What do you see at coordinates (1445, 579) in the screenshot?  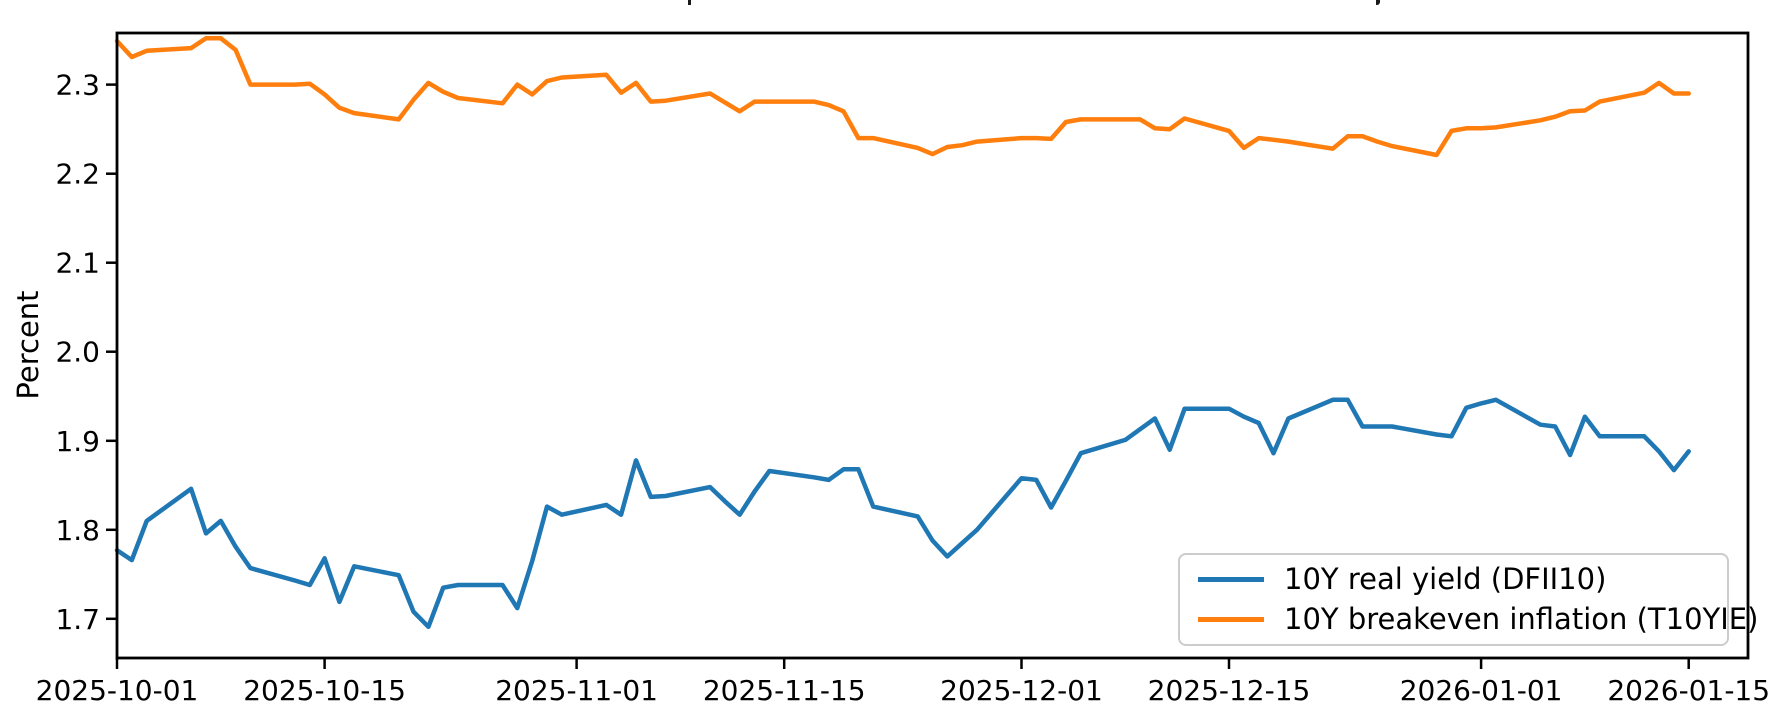 I see `legend-label-dfii10: 10Y real yield (DFII10)` at bounding box center [1445, 579].